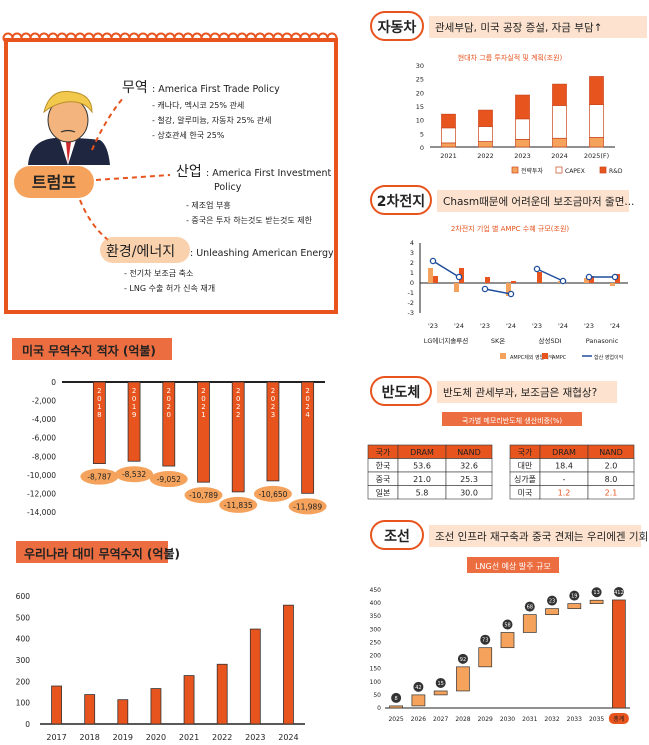  What do you see at coordinates (255, 737) in the screenshot?
I see `x-tick-label: 2023` at bounding box center [255, 737].